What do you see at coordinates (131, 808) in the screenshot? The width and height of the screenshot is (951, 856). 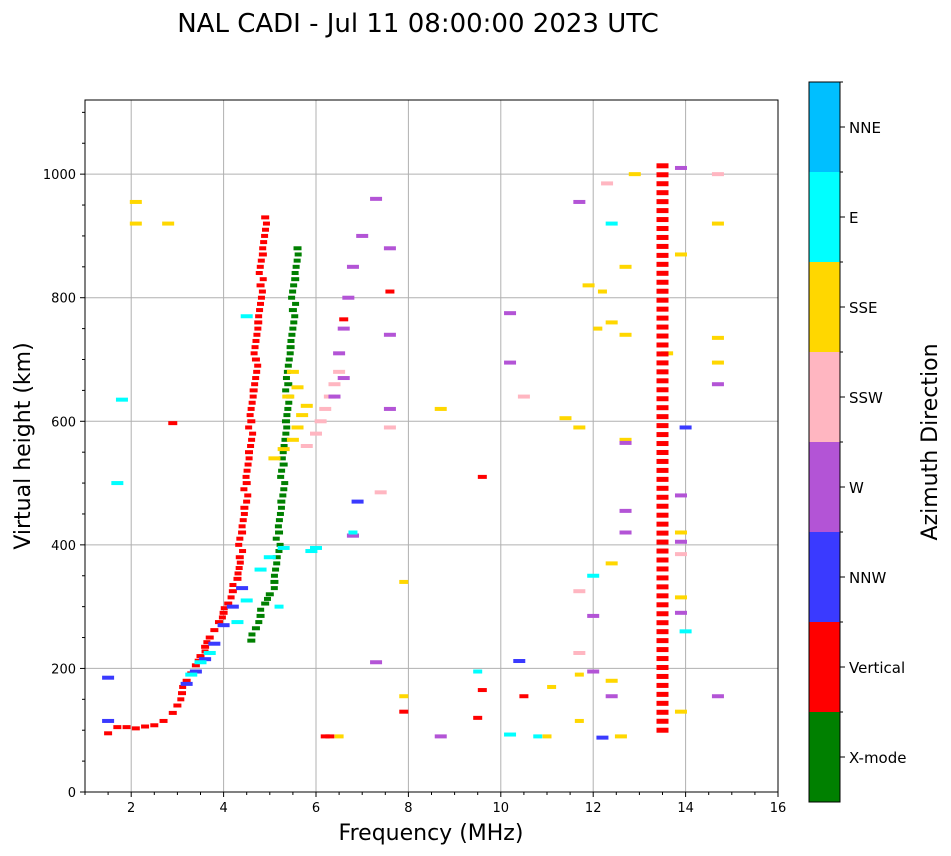 I see `x-tick-label: 2` at bounding box center [131, 808].